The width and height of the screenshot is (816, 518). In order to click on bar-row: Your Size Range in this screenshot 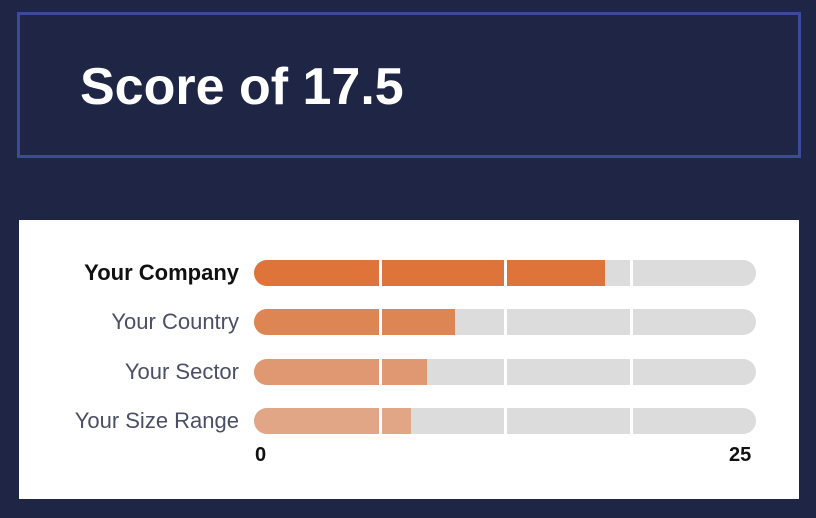, I will do `click(409, 421)`.